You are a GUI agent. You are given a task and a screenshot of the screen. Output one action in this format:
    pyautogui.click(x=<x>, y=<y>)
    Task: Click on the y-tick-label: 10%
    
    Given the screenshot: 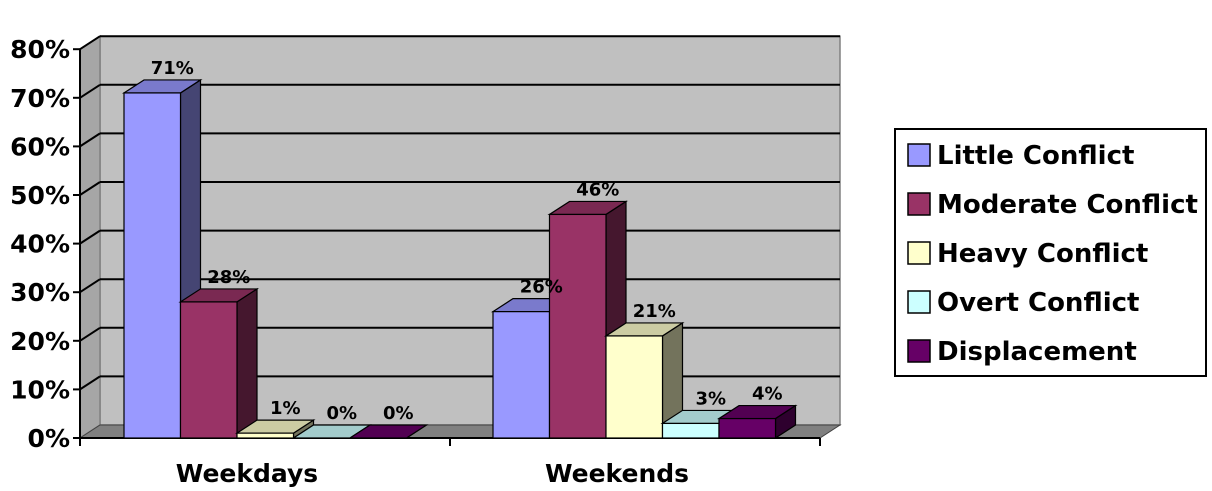 What is the action you would take?
    pyautogui.click(x=40, y=389)
    